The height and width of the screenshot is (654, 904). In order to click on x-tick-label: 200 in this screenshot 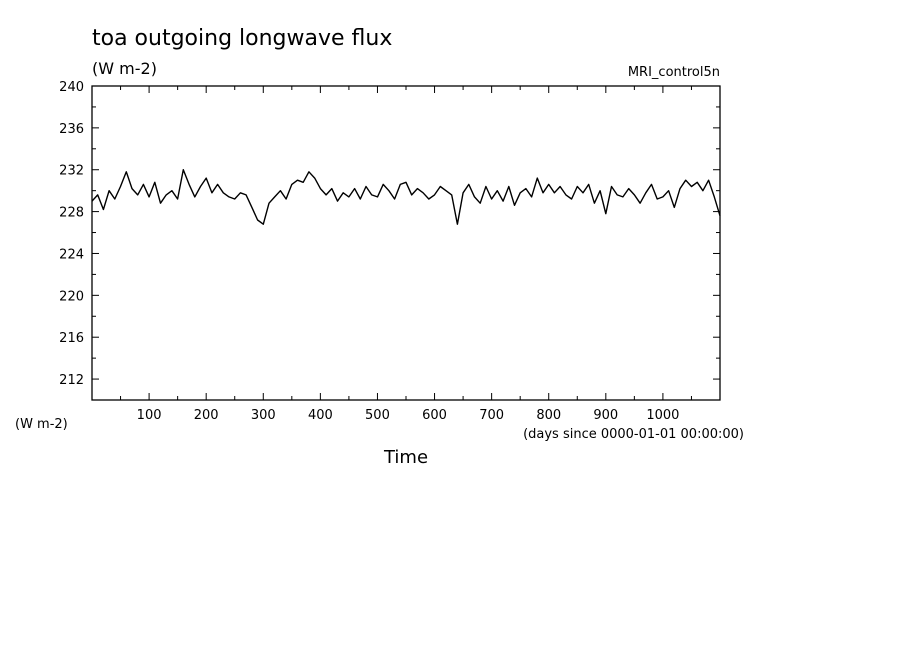, I will do `click(206, 415)`.